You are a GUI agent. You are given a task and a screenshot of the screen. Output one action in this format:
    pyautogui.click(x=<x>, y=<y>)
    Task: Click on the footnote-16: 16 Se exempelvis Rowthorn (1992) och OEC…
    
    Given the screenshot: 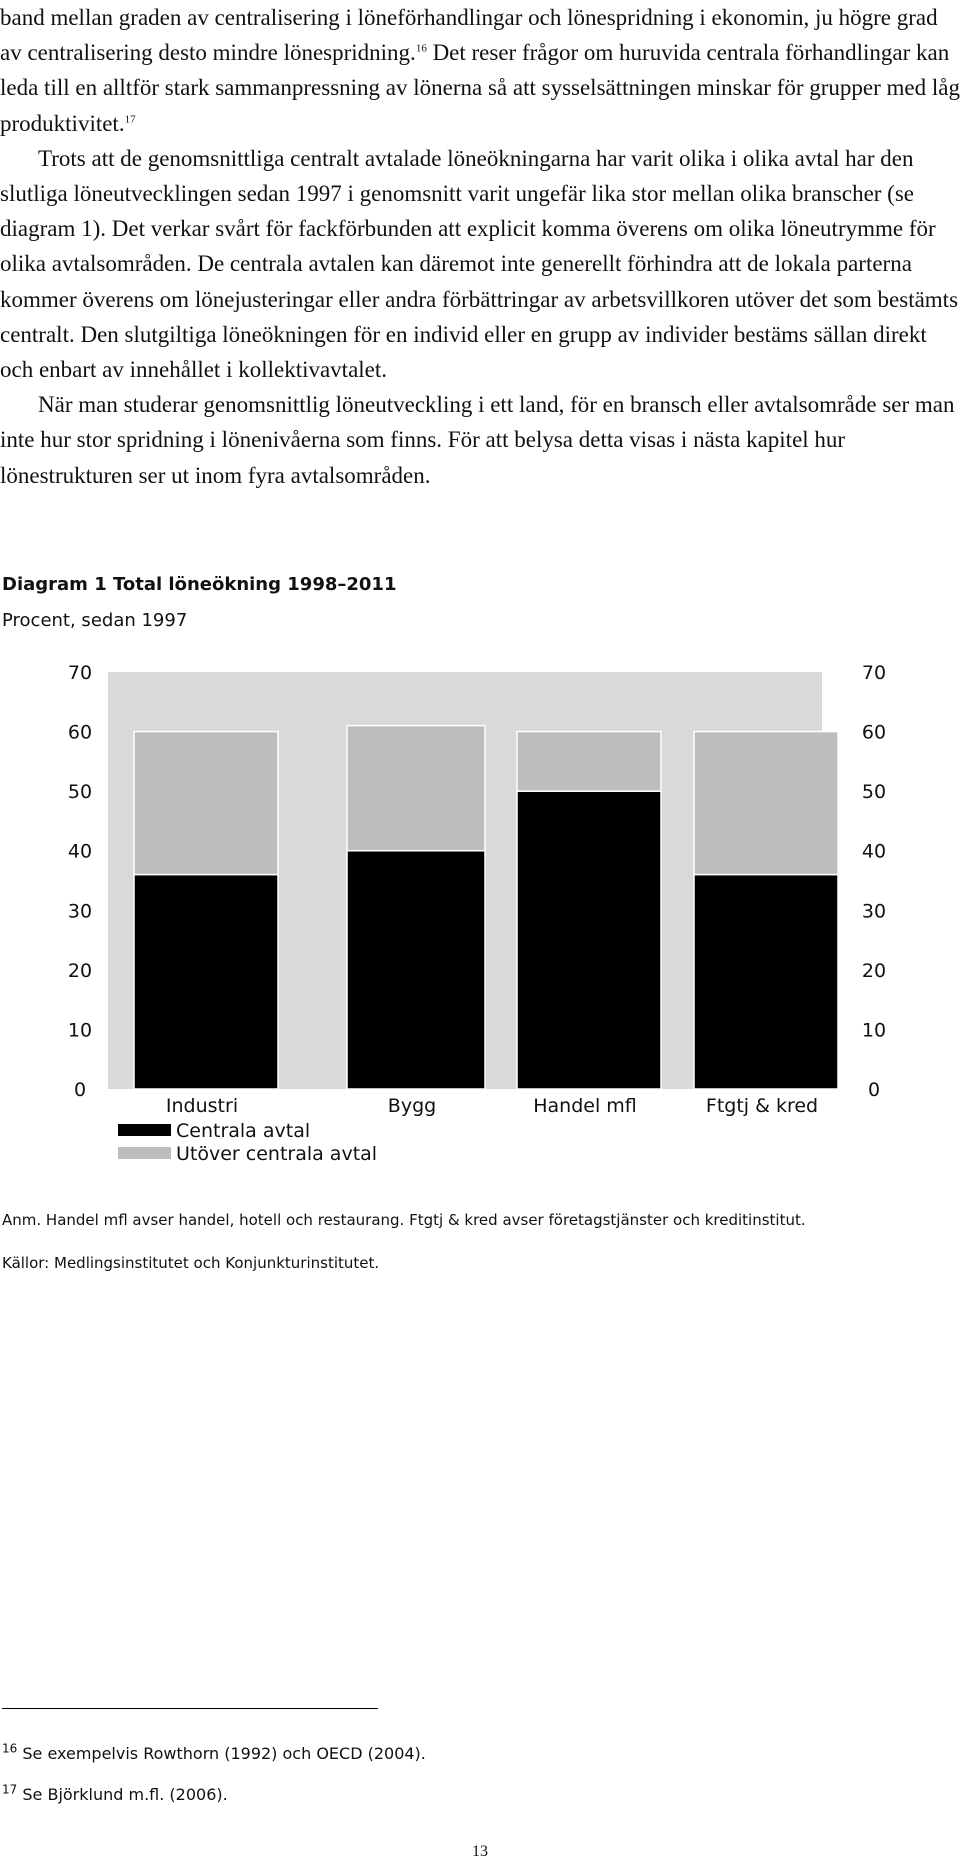 What is the action you would take?
    pyautogui.click(x=214, y=1752)
    